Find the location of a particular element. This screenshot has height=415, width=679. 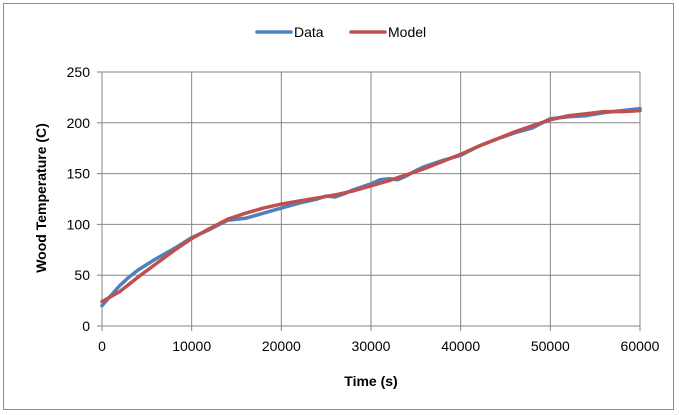

y-tick-label: 250 is located at coordinates (79, 72).